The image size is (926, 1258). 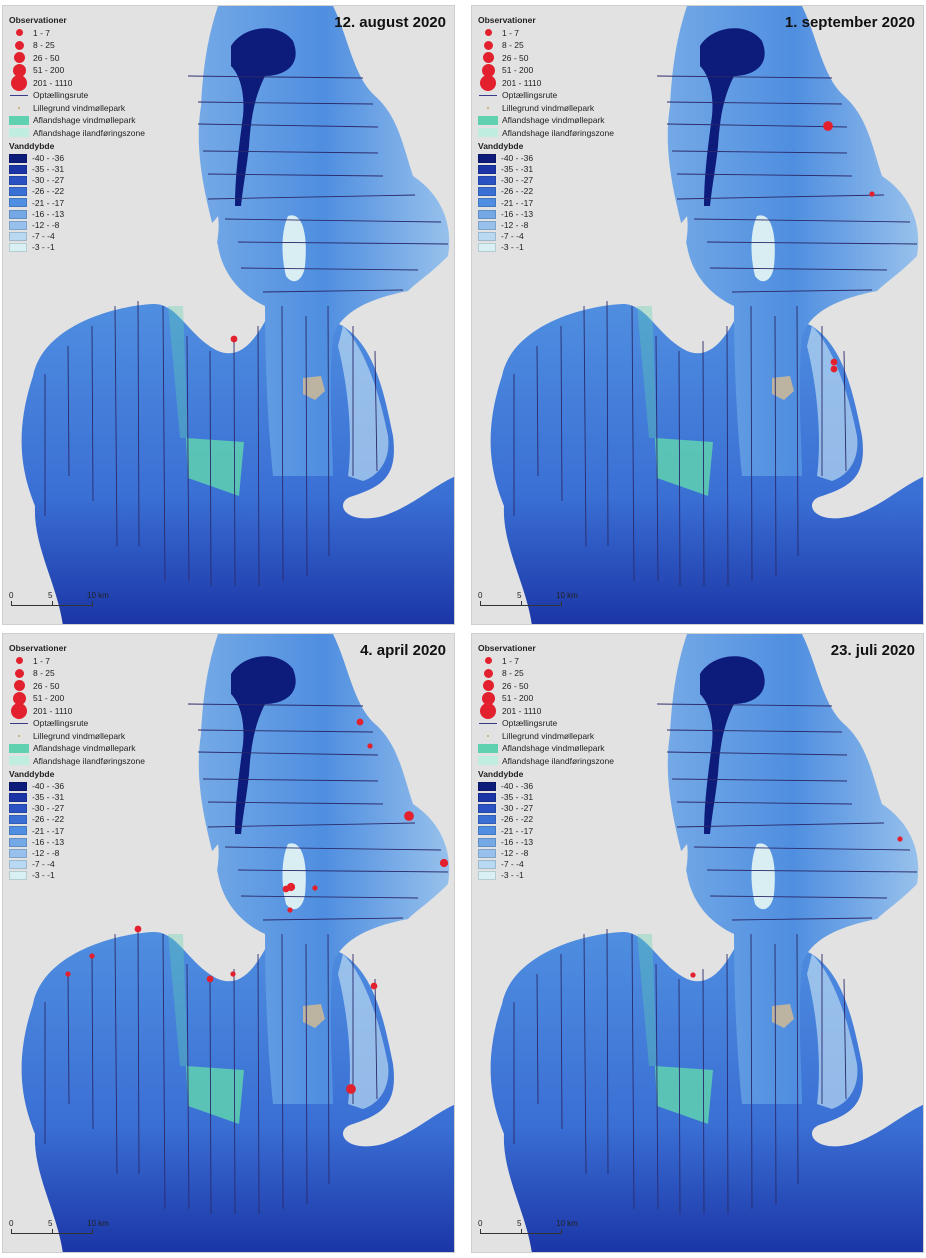 What do you see at coordinates (193, 891) in the screenshot?
I see `coast-land-strip` at bounding box center [193, 891].